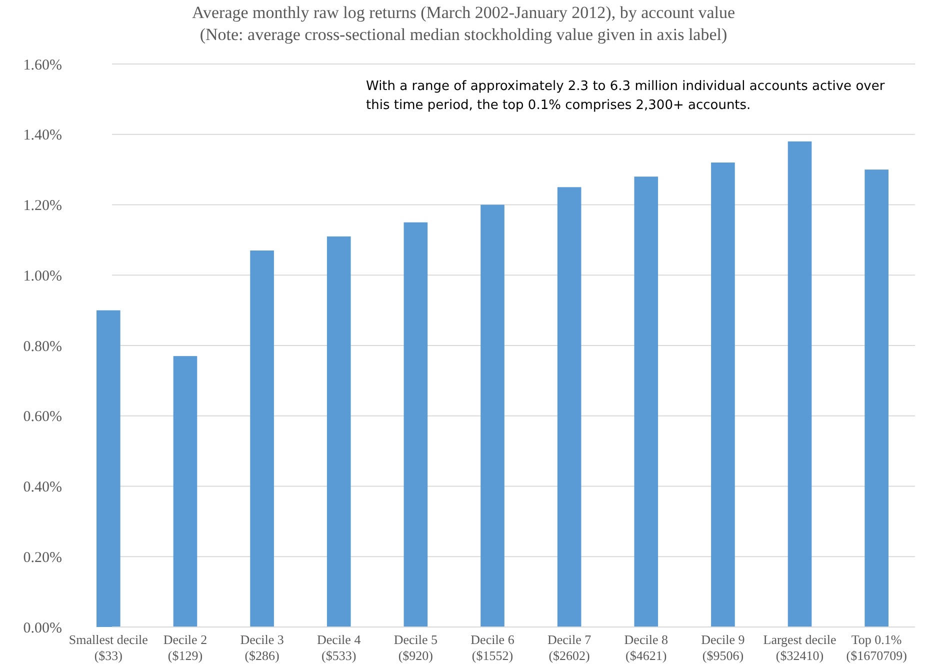  Describe the element at coordinates (569, 647) in the screenshot. I see `x-tick-label: Decile 7 ($2602)` at that location.